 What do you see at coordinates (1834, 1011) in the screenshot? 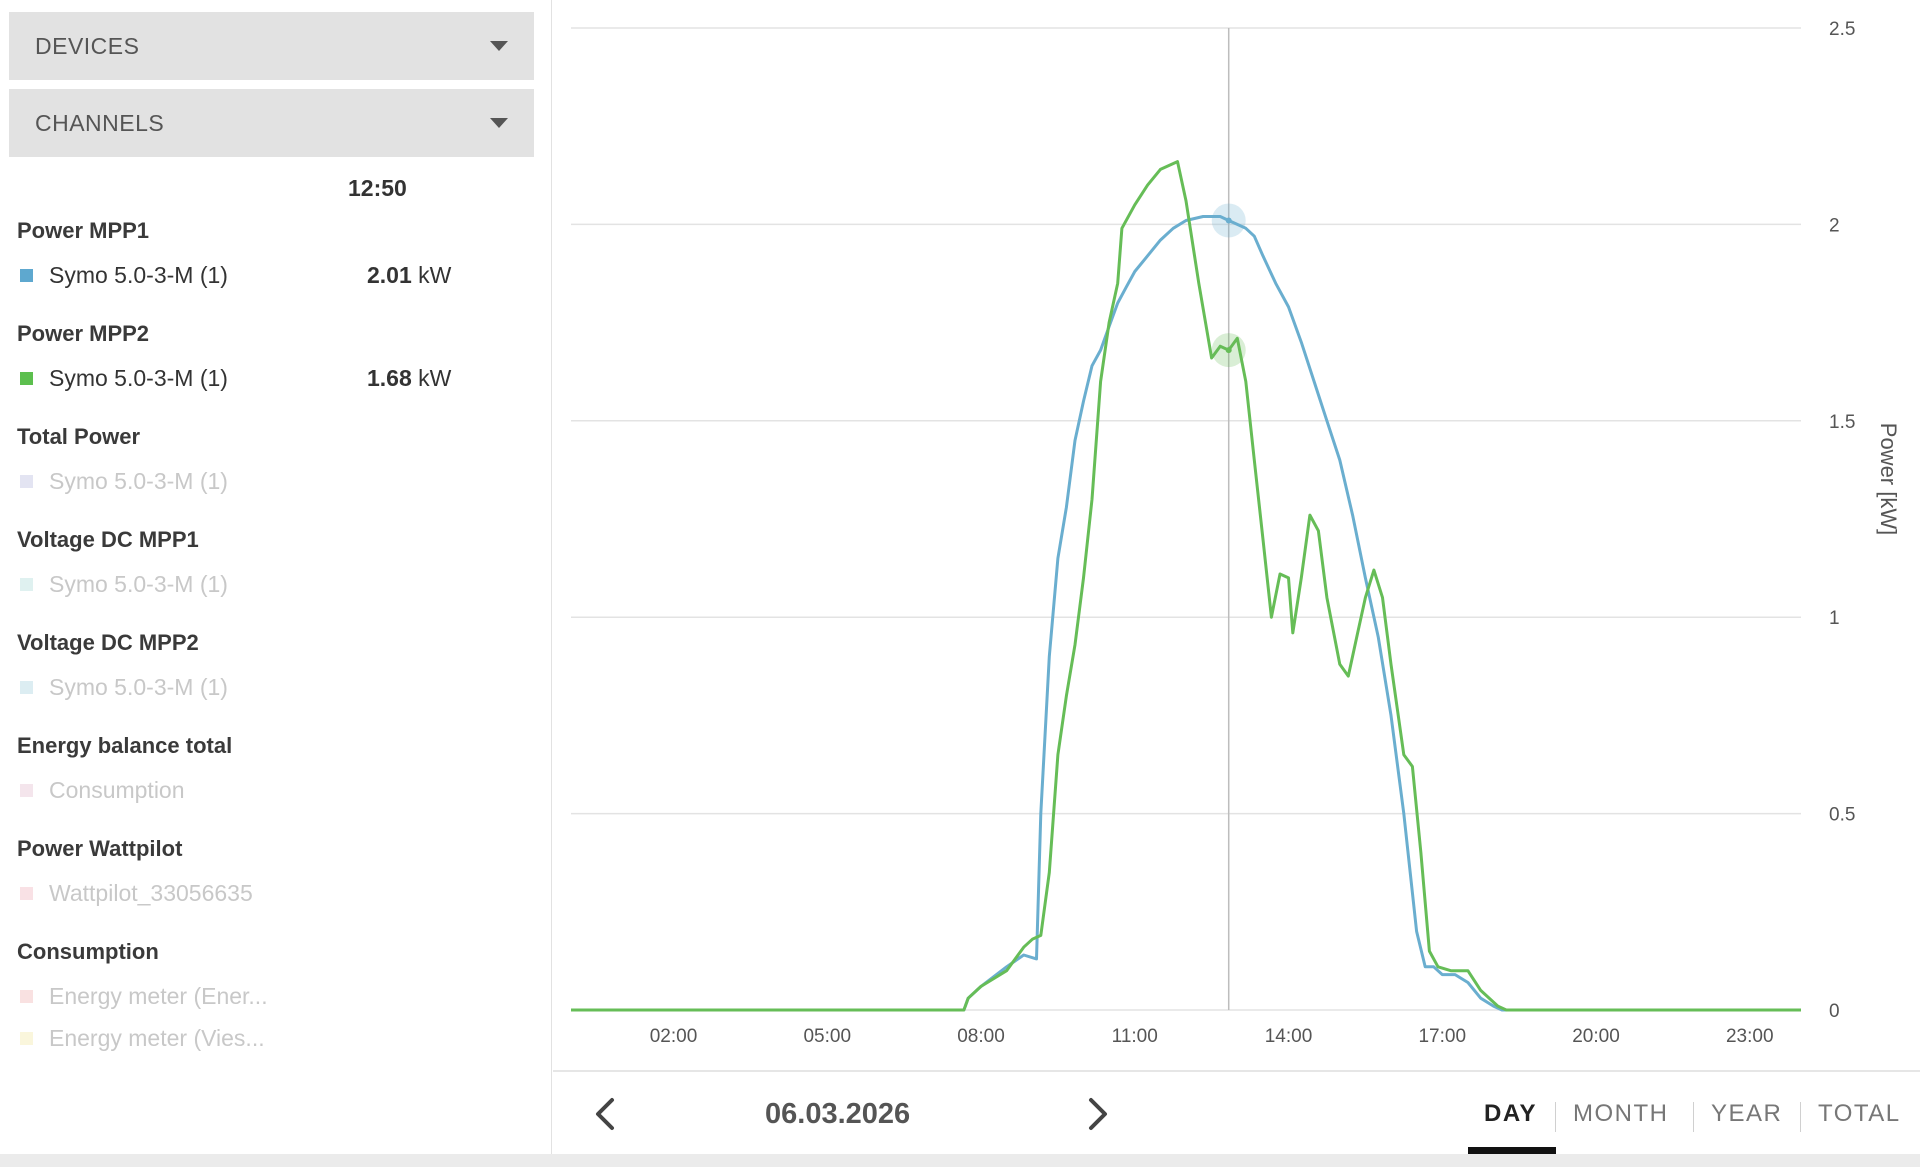
I see `y-tick-label: 0` at bounding box center [1834, 1011].